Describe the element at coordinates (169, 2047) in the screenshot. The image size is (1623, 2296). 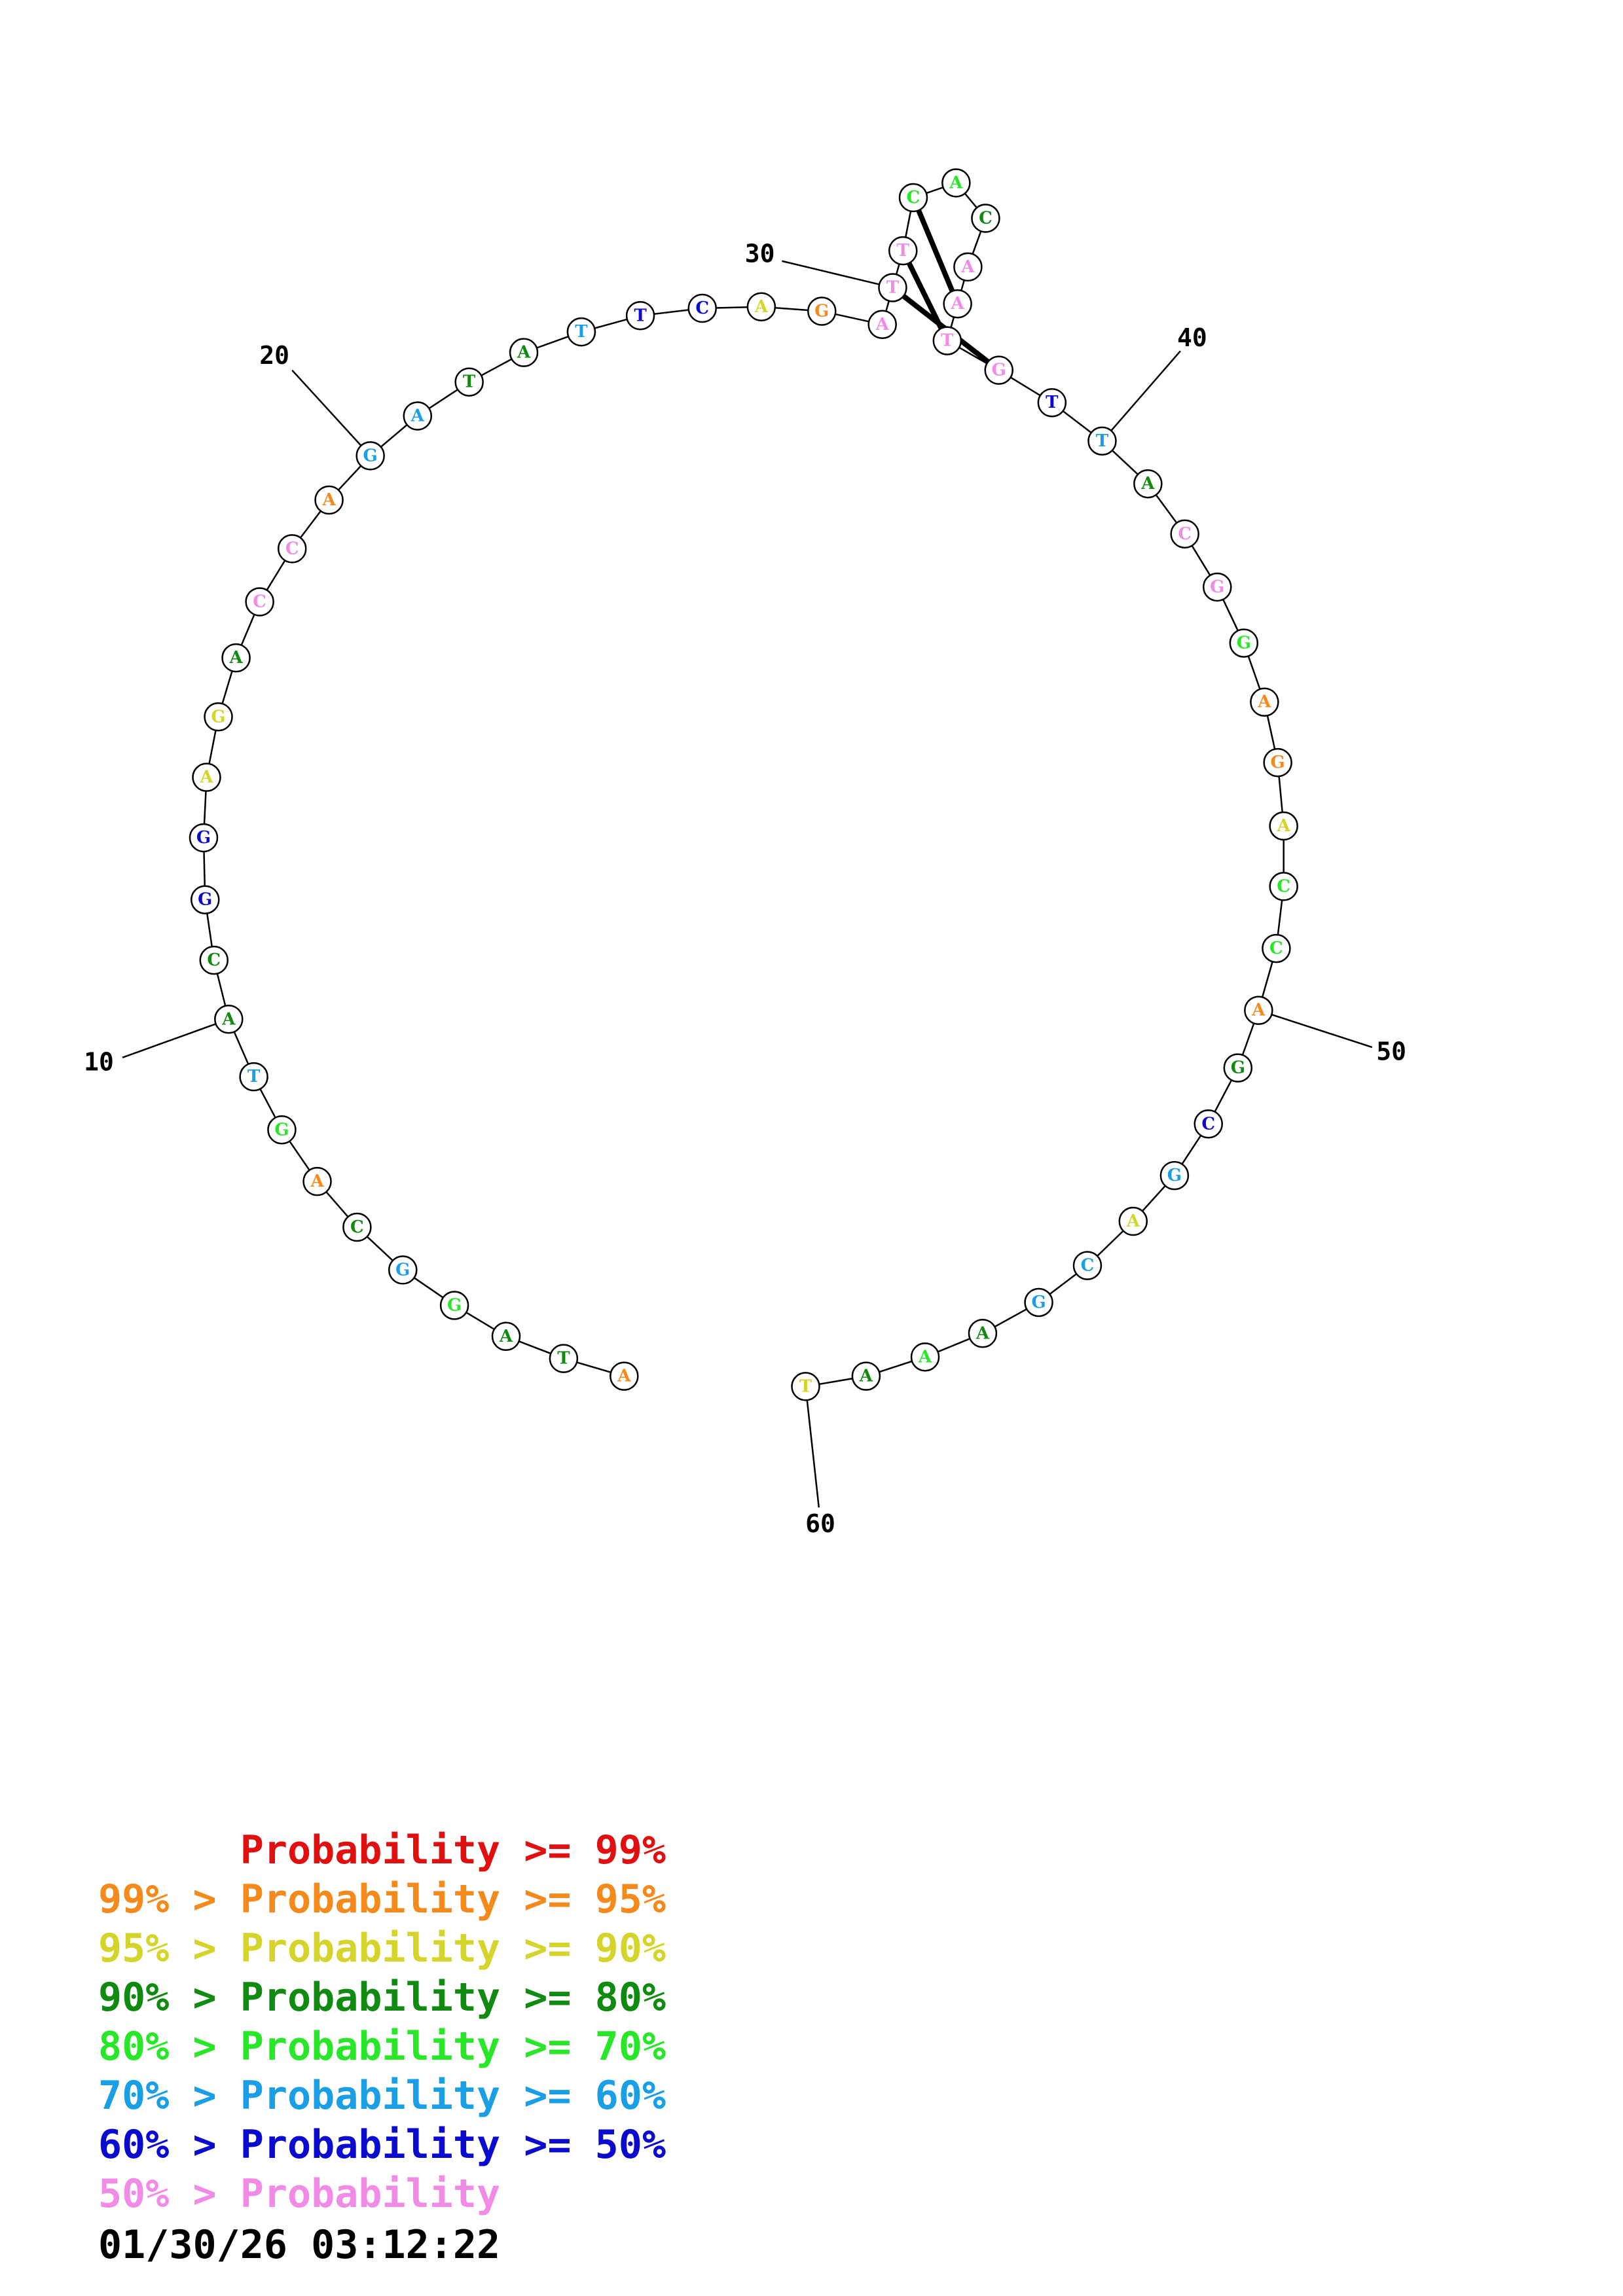
I see `legend-prefix: 80% >` at that location.